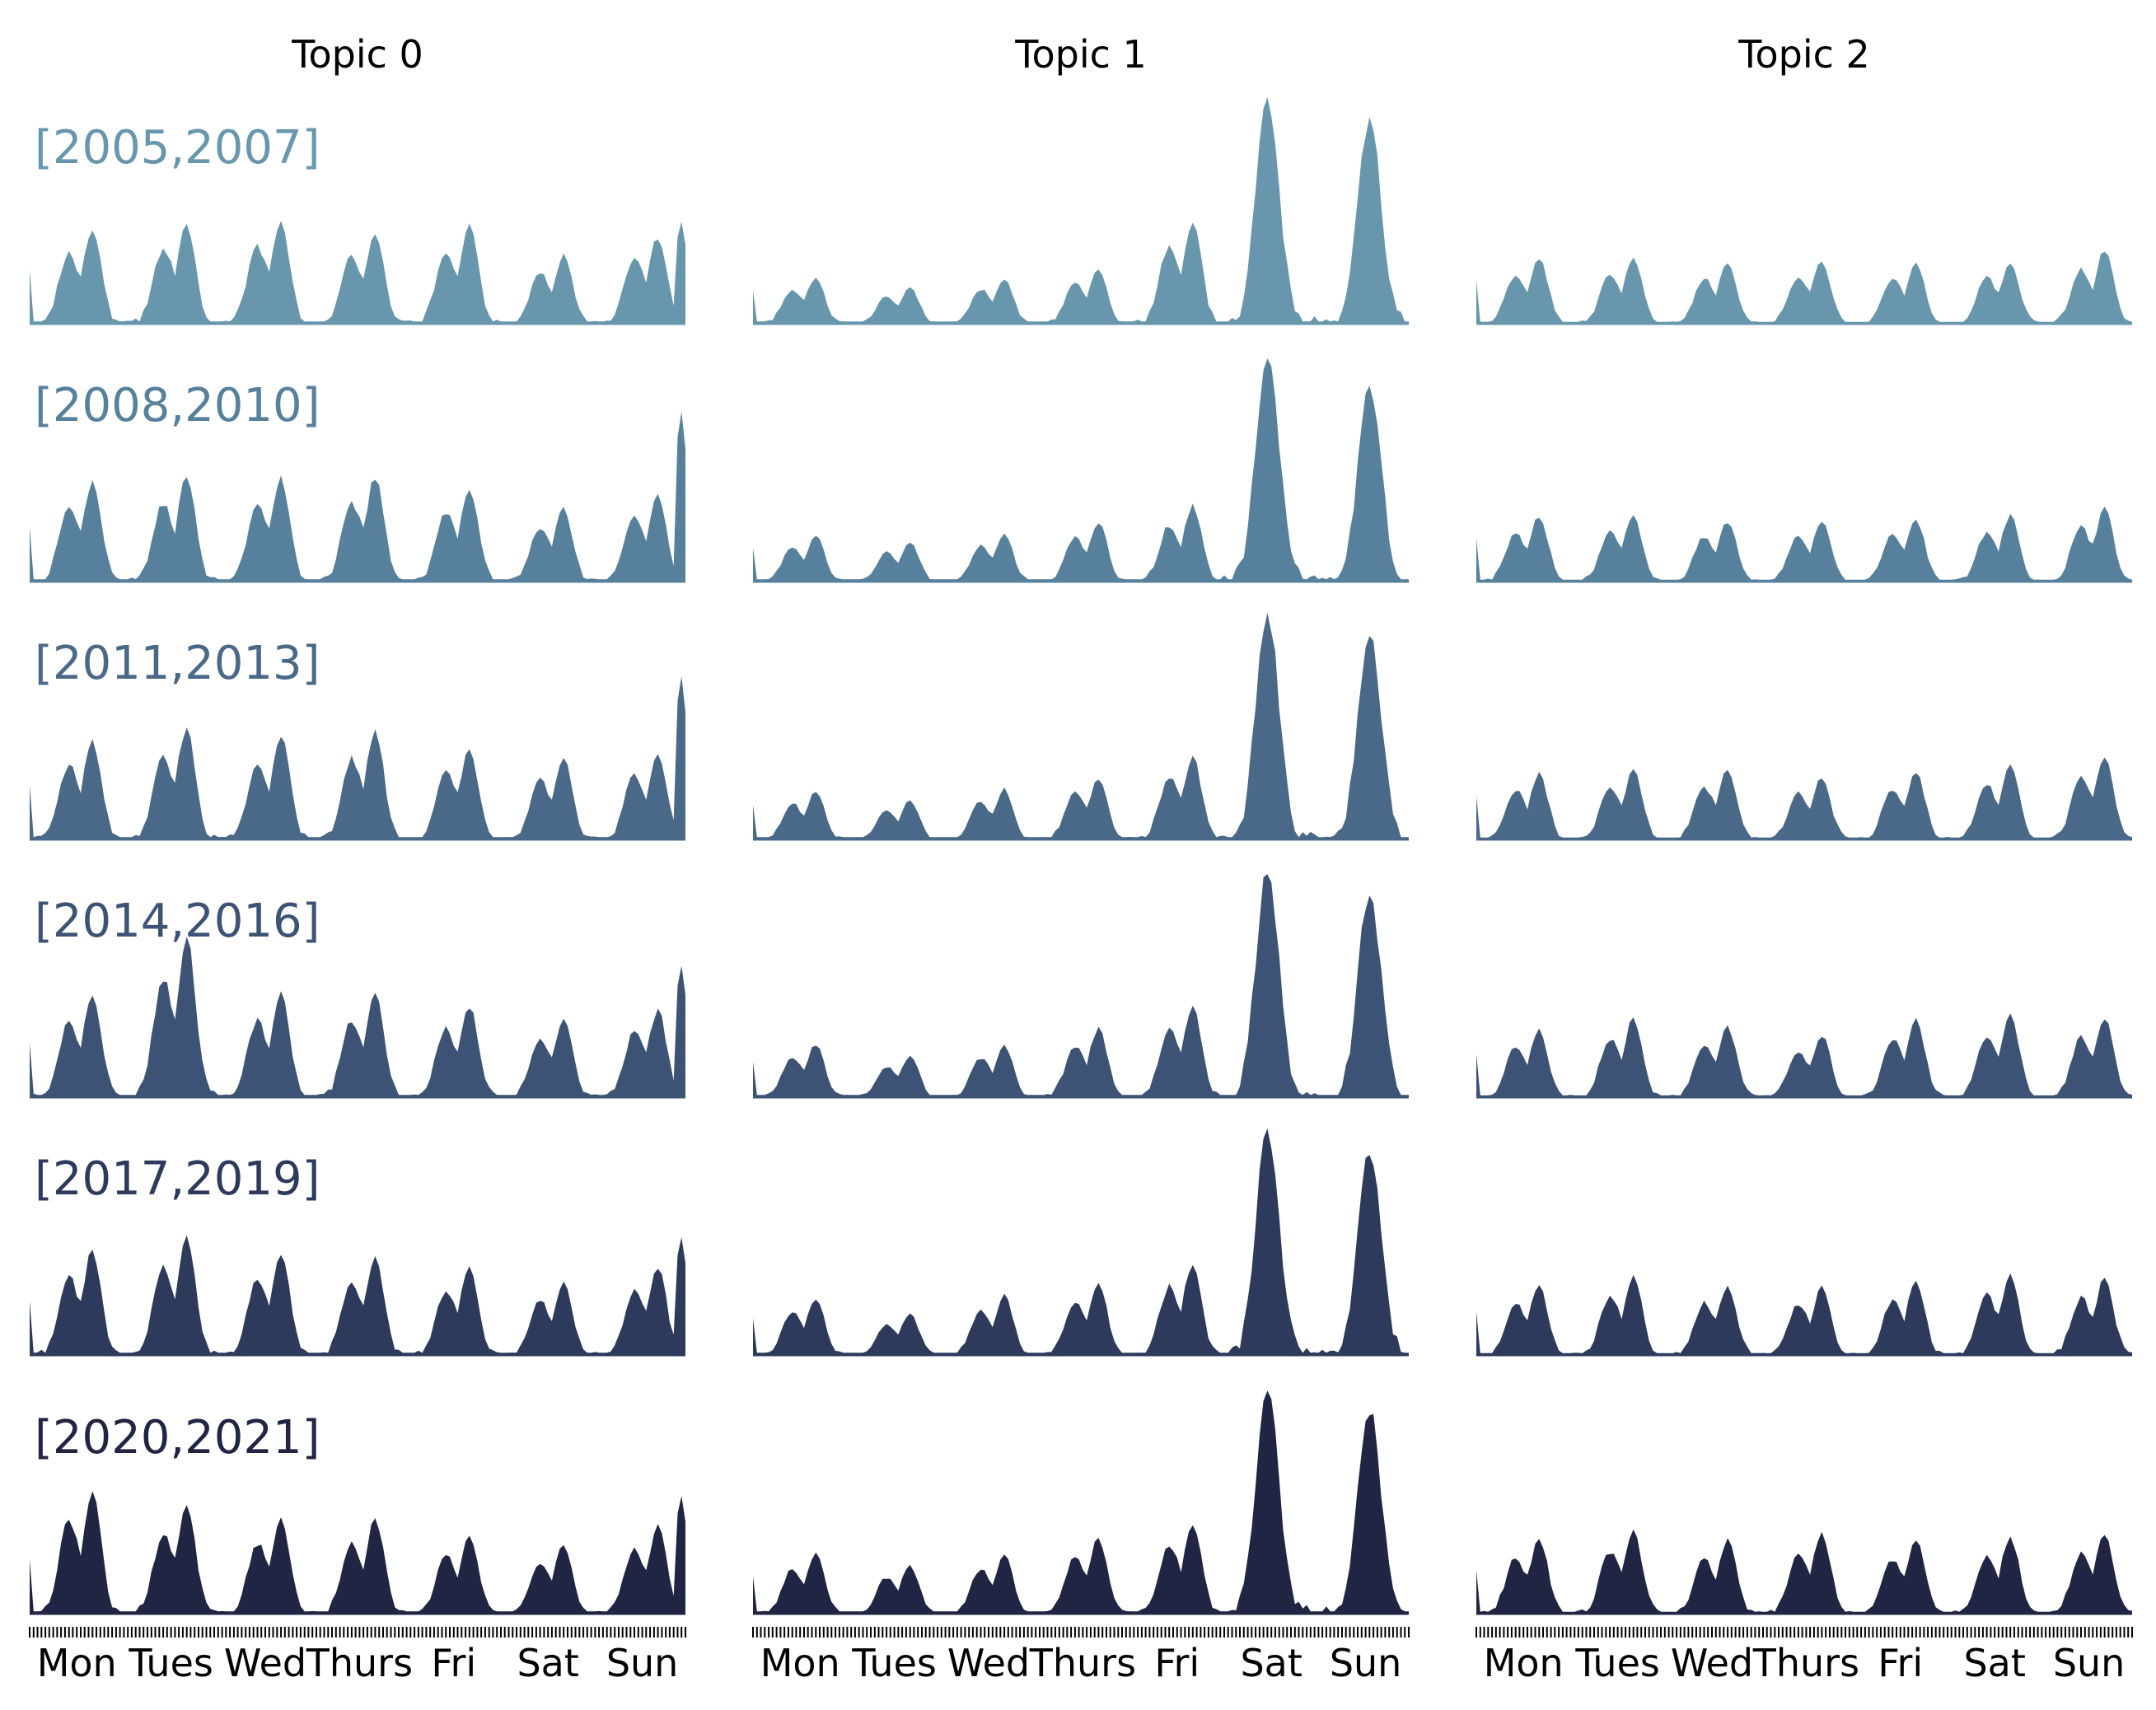 Image resolution: width=2156 pixels, height=1710 pixels. What do you see at coordinates (177, 405) in the screenshot?
I see `period-label: [2008,2010]` at bounding box center [177, 405].